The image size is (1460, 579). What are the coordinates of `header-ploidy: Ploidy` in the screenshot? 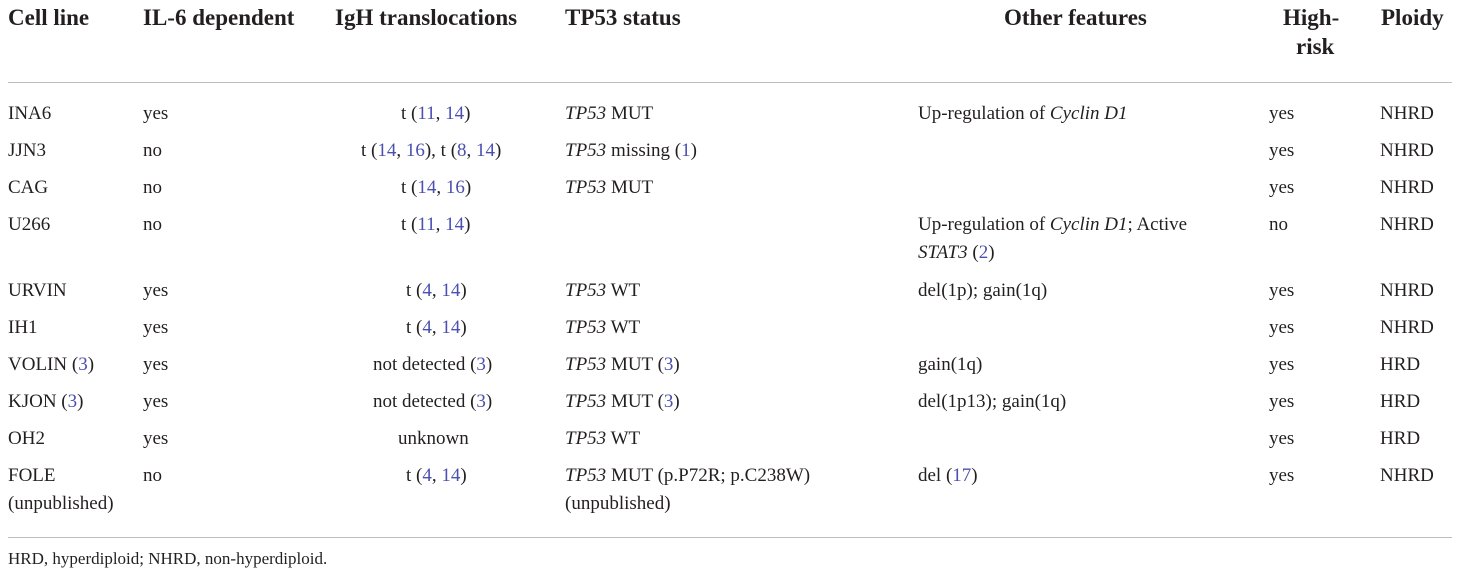 It's located at (1412, 17).